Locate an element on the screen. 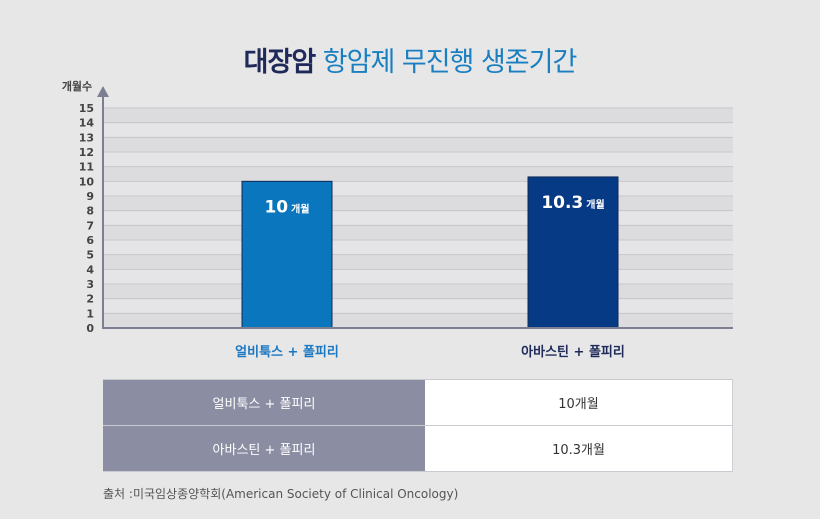 This screenshot has height=519, width=820. chart-title-part2: 항암제 무진행 생존기간 is located at coordinates (450, 62).